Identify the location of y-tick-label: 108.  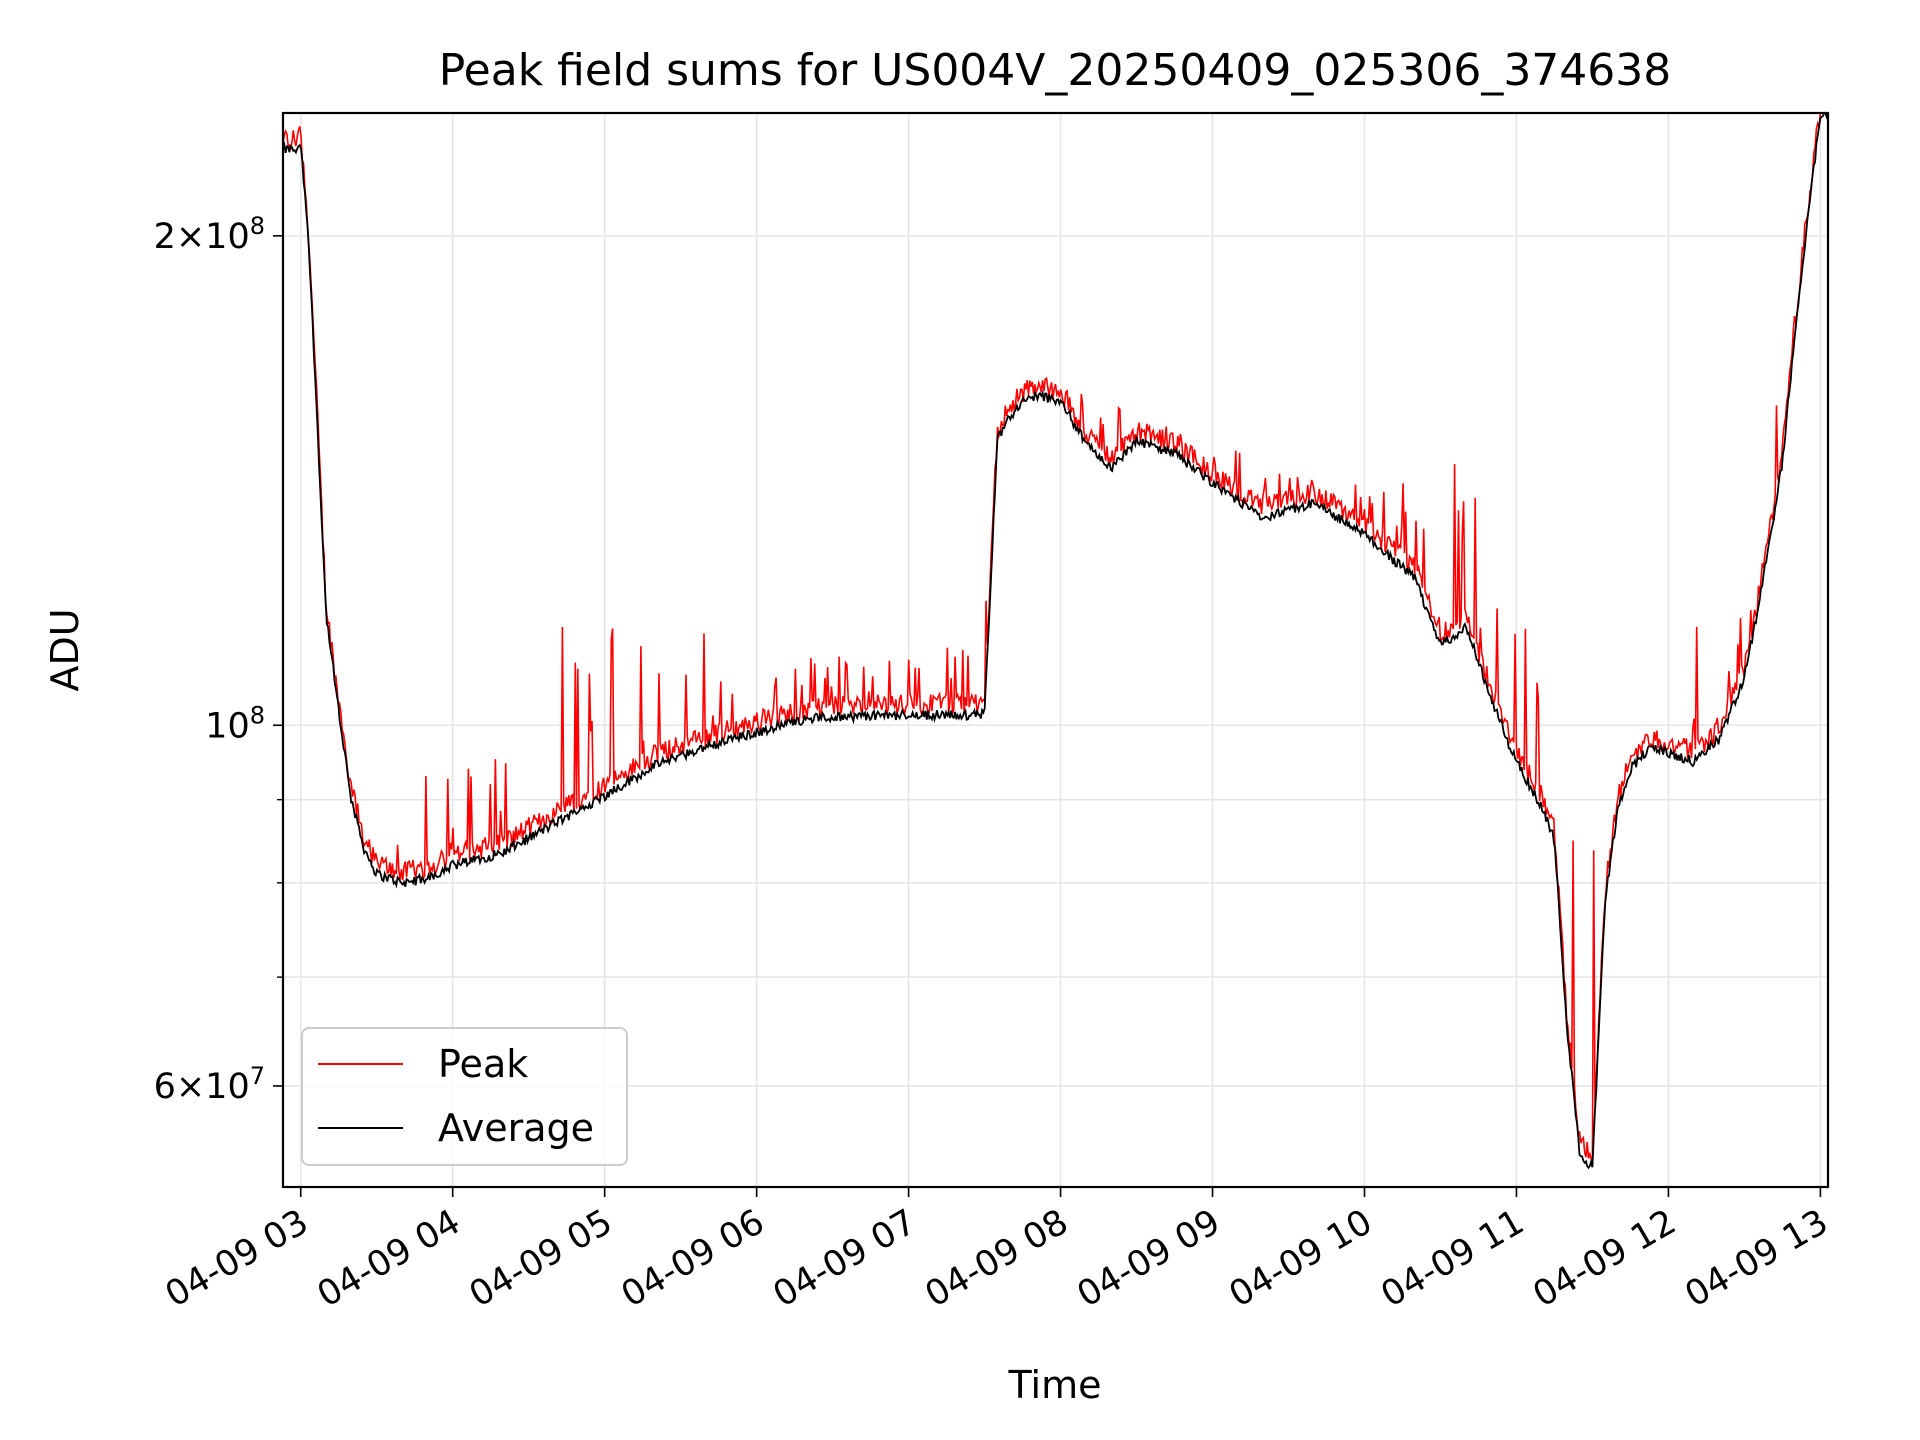
(235, 723).